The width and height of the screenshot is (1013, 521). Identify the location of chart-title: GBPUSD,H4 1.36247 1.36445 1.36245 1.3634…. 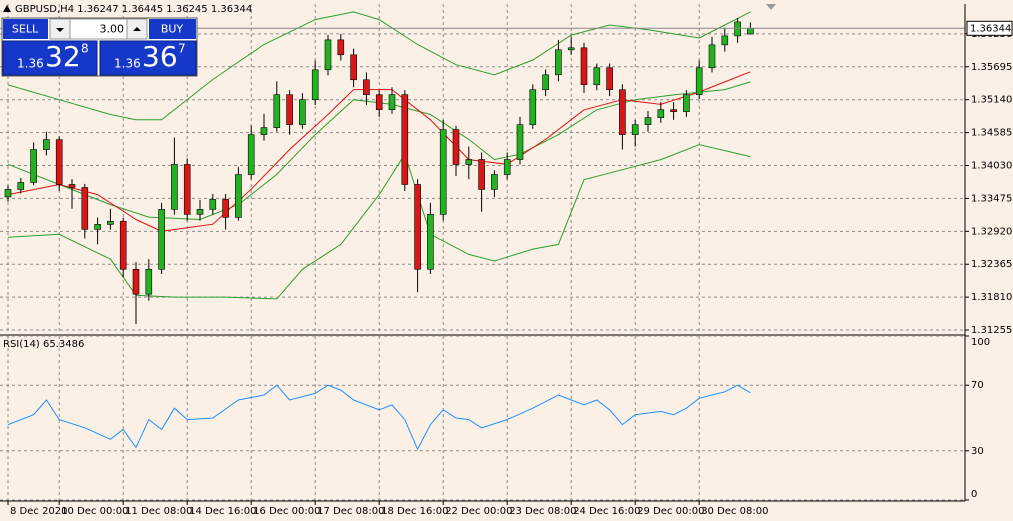
(133, 9).